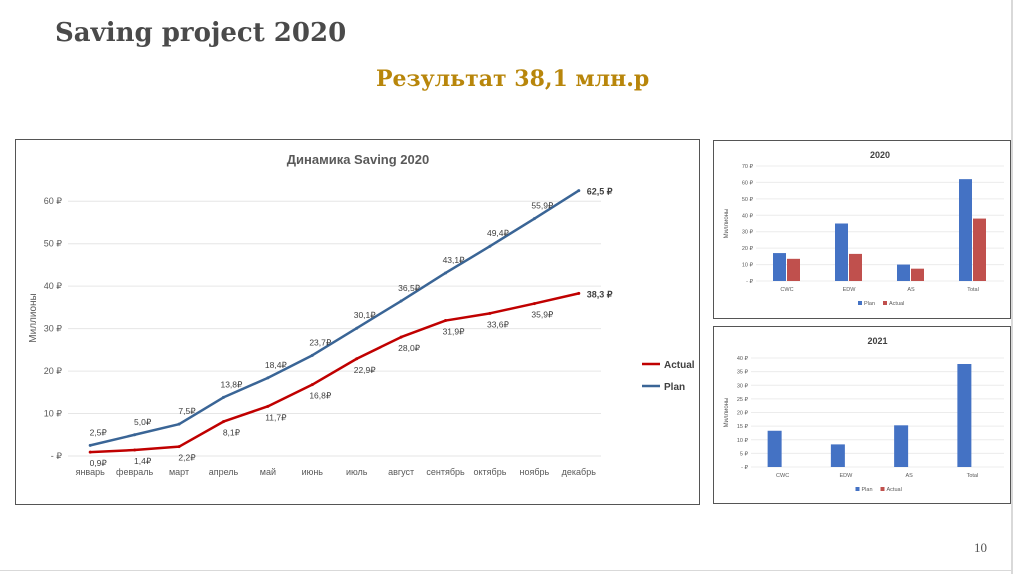 Image resolution: width=1024 pixels, height=574 pixels. Describe the element at coordinates (535, 472) in the screenshot. I see `x-tick-label: ноябрь` at that location.